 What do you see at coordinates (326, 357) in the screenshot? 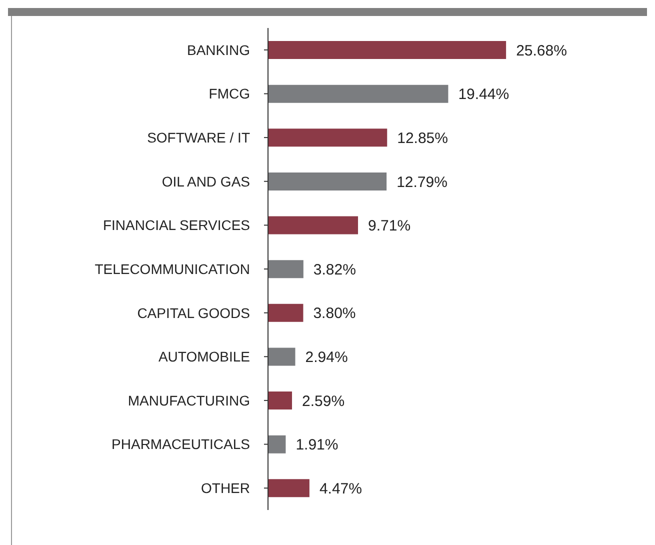
I see `data-label: 2.94%` at bounding box center [326, 357].